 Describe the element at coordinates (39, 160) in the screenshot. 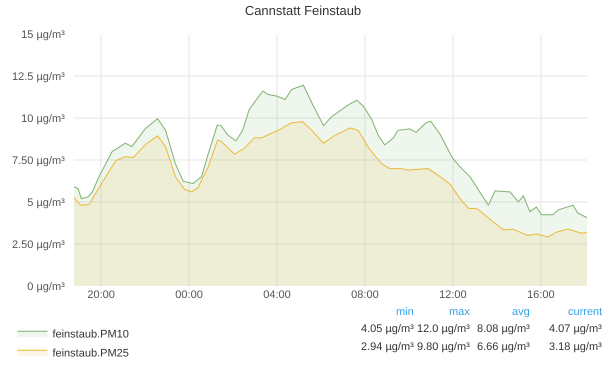

I see `y-tick-label: 7.50 µg/m³` at that location.